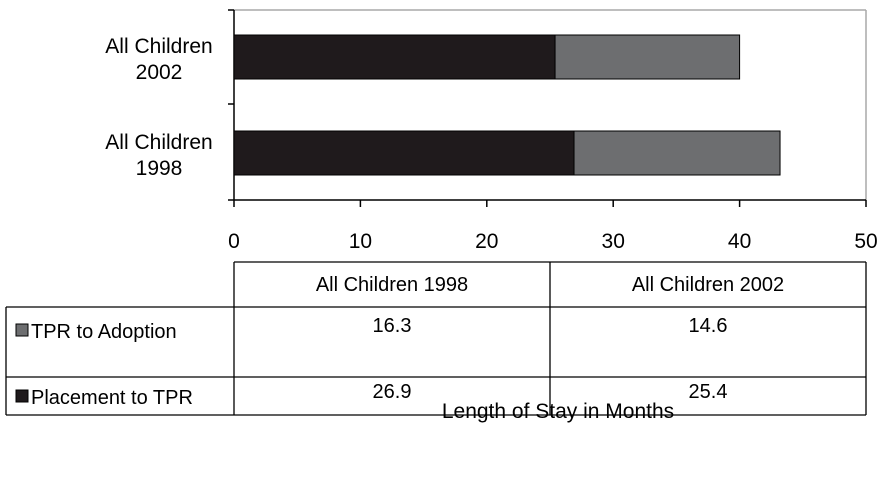 The width and height of the screenshot is (884, 477). Describe the element at coordinates (158, 155) in the screenshot. I see `category-label-1998: All Children 1998` at that location.